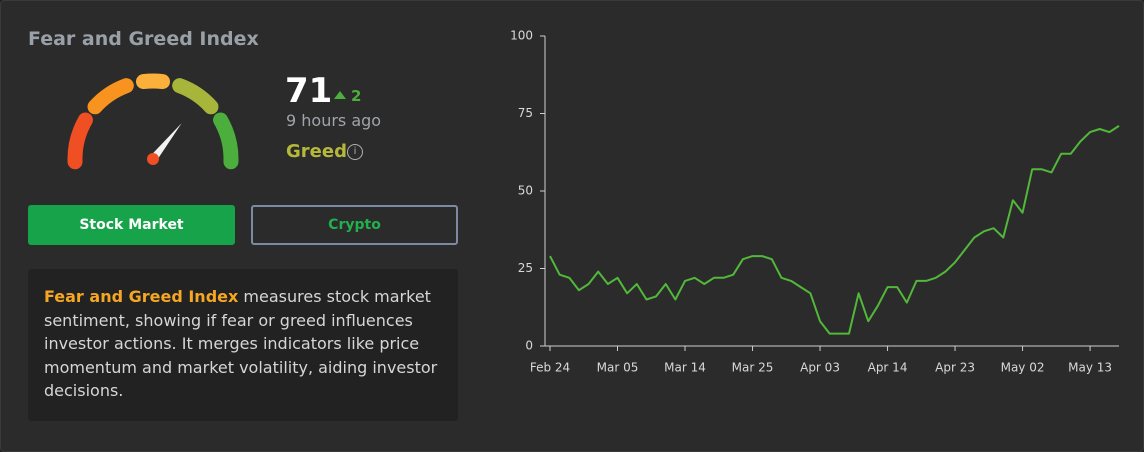  Describe the element at coordinates (309, 91) in the screenshot. I see `index-value: 71` at that location.